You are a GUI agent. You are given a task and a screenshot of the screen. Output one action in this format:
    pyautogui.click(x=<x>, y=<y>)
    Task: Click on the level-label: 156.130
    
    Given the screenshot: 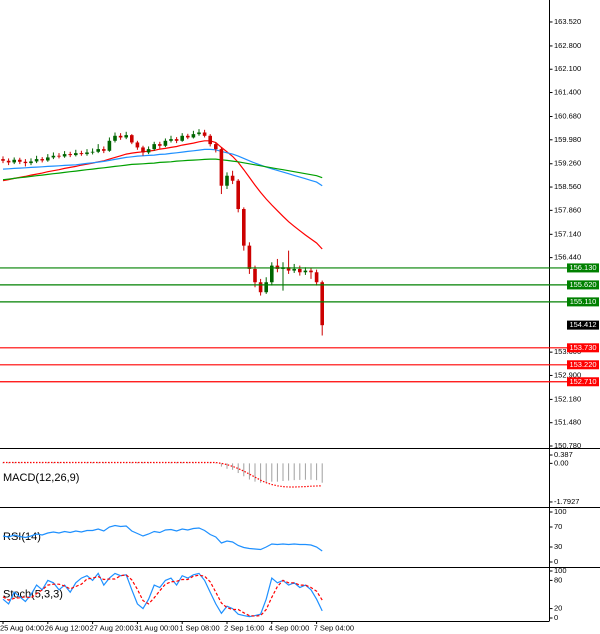 What is the action you would take?
    pyautogui.click(x=582, y=267)
    